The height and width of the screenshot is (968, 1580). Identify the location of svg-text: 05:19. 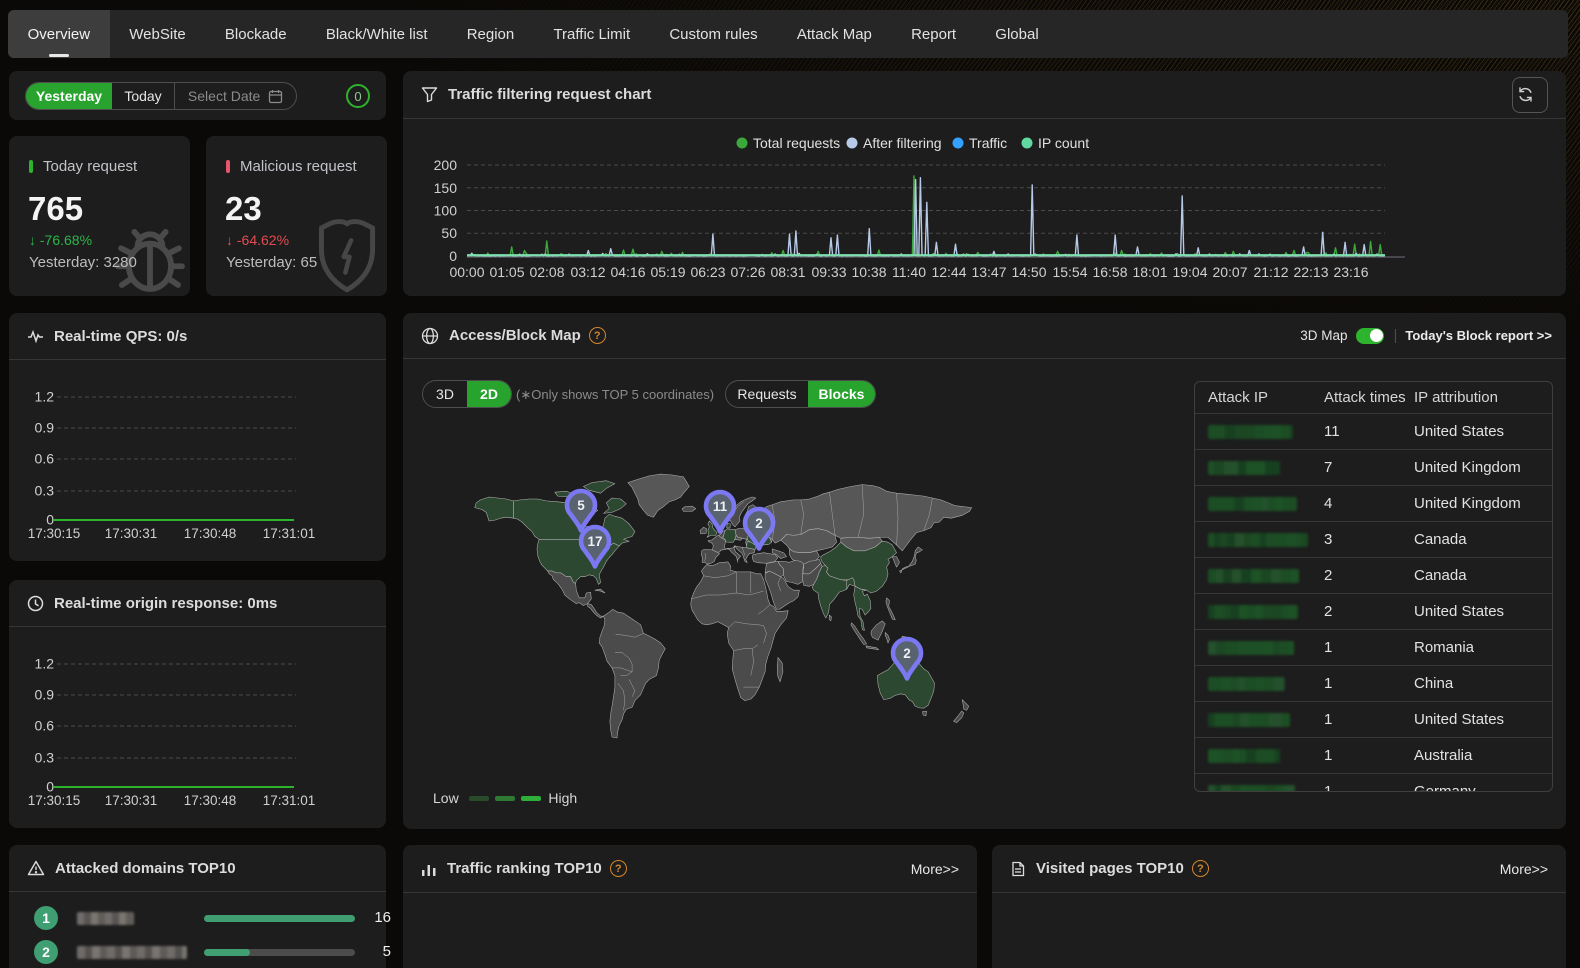
(667, 272).